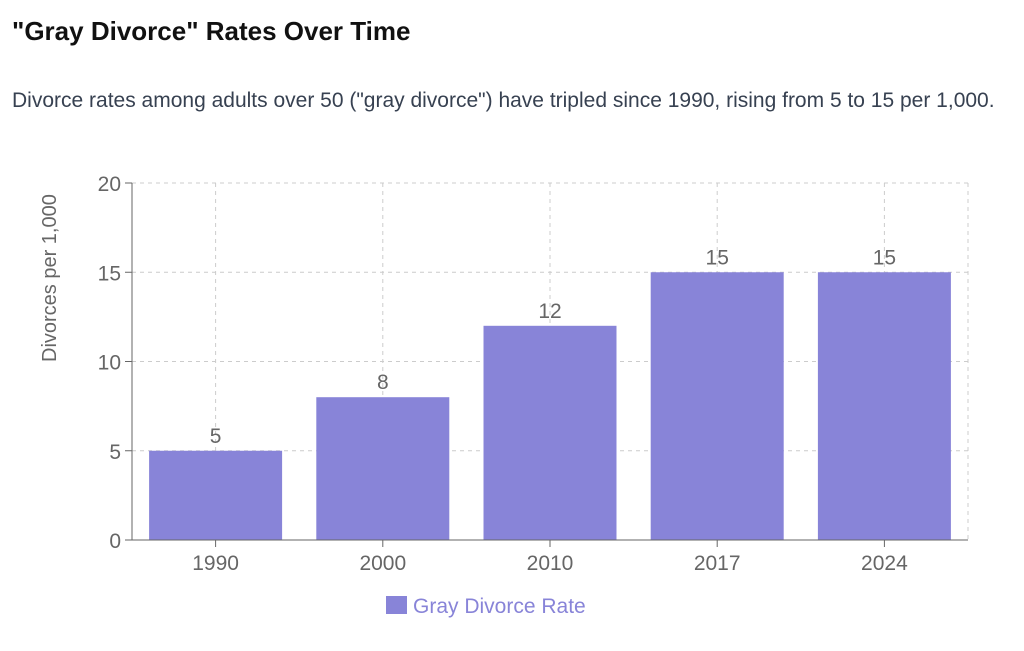 Image resolution: width=1024 pixels, height=651 pixels. Describe the element at coordinates (717, 406) in the screenshot. I see `bar-2017` at that location.